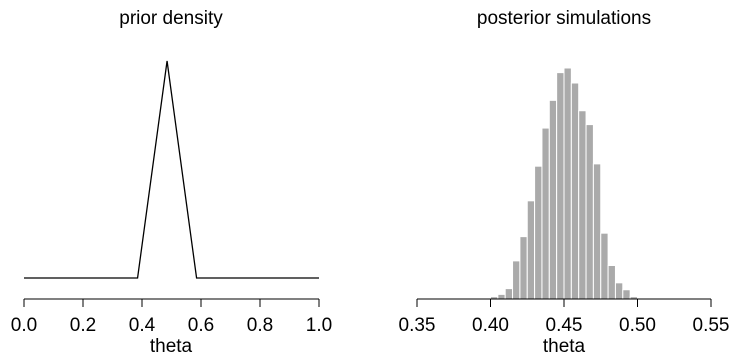  I want to click on prior-density-tick-label: 1.0, so click(319, 325).